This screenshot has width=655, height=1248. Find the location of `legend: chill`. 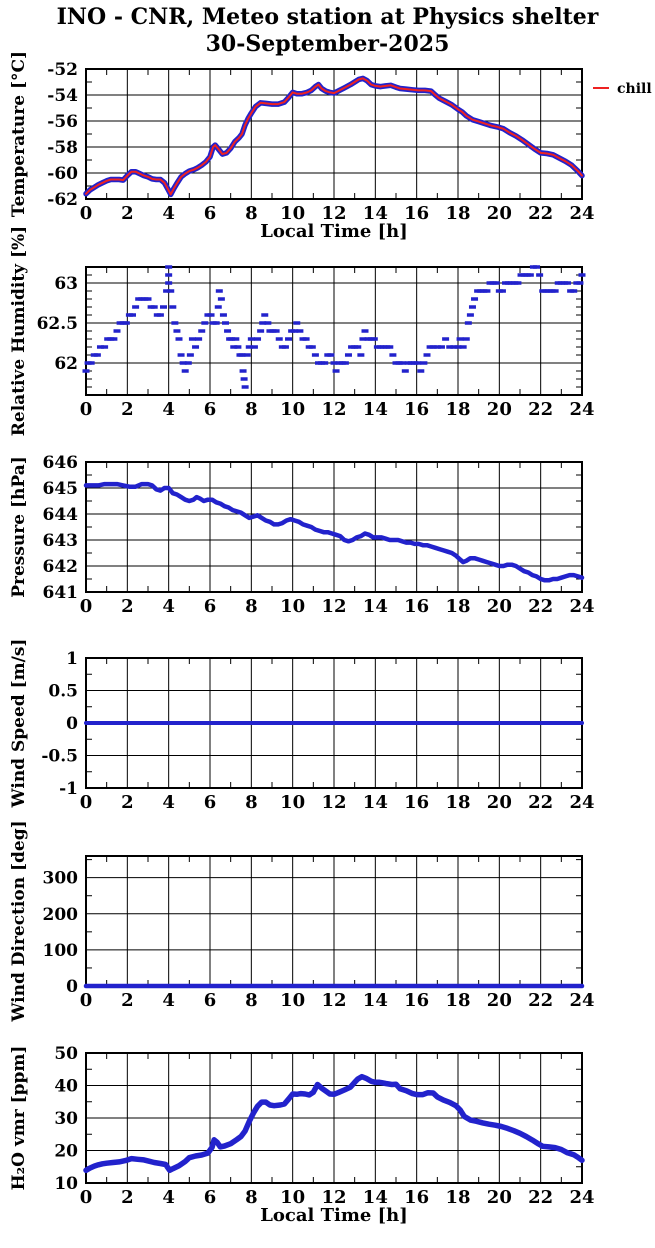

legend: chill is located at coordinates (622, 89).